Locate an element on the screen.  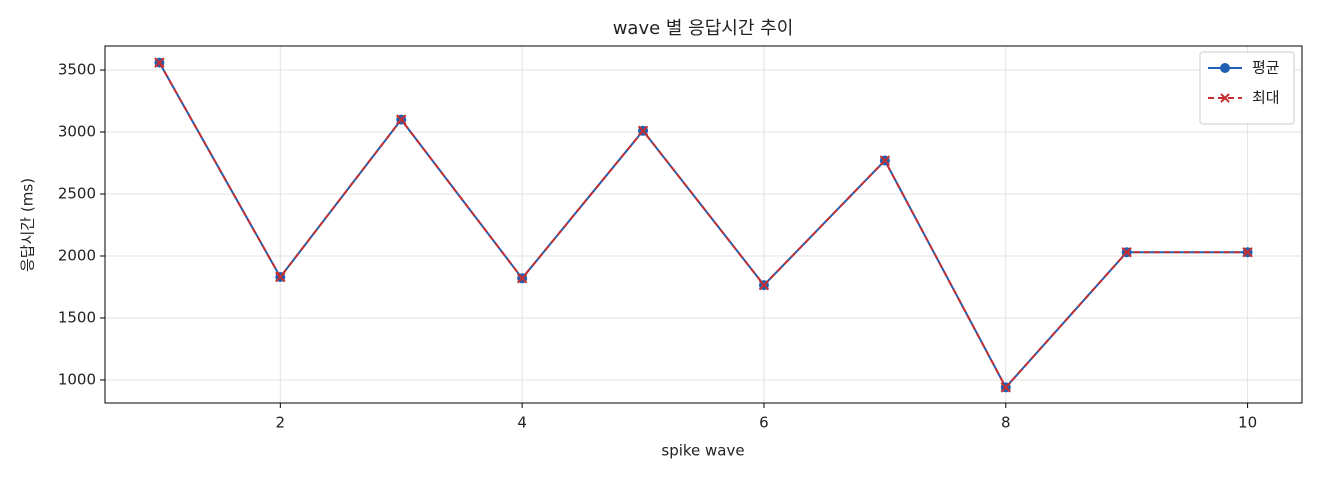
x-tick-label: 6 is located at coordinates (764, 423).